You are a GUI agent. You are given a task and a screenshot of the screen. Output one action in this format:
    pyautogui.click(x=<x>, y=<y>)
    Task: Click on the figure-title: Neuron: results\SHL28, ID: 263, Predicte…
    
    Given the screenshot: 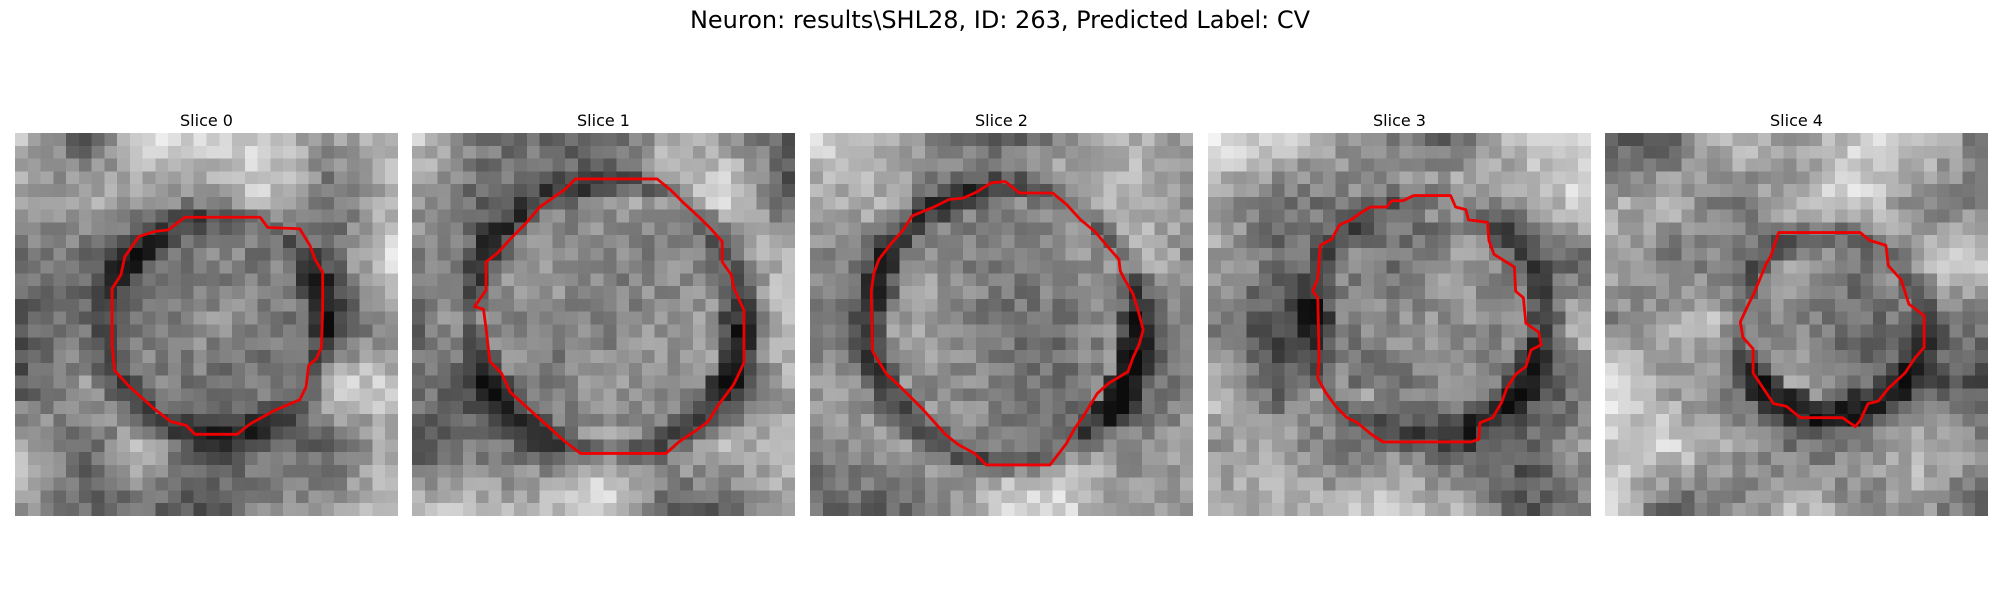 What is the action you would take?
    pyautogui.click(x=1000, y=20)
    